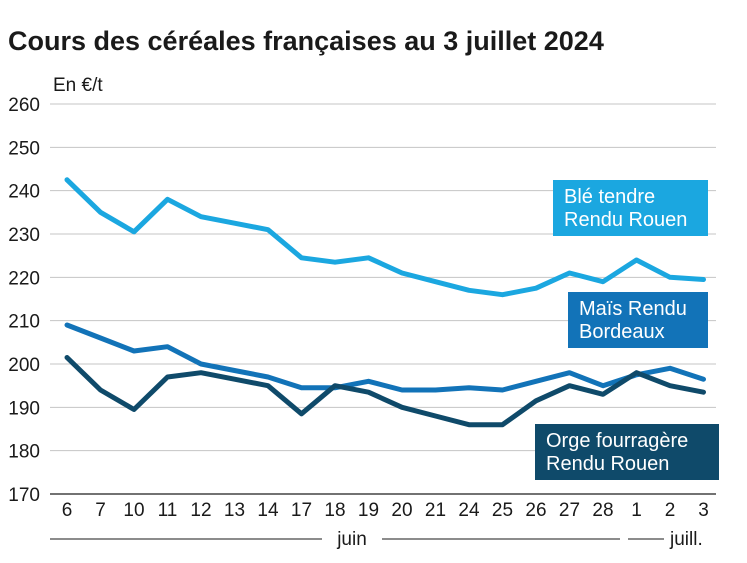 This screenshot has width=747, height=563. I want to click on x-tick-label: 28, so click(602, 510).